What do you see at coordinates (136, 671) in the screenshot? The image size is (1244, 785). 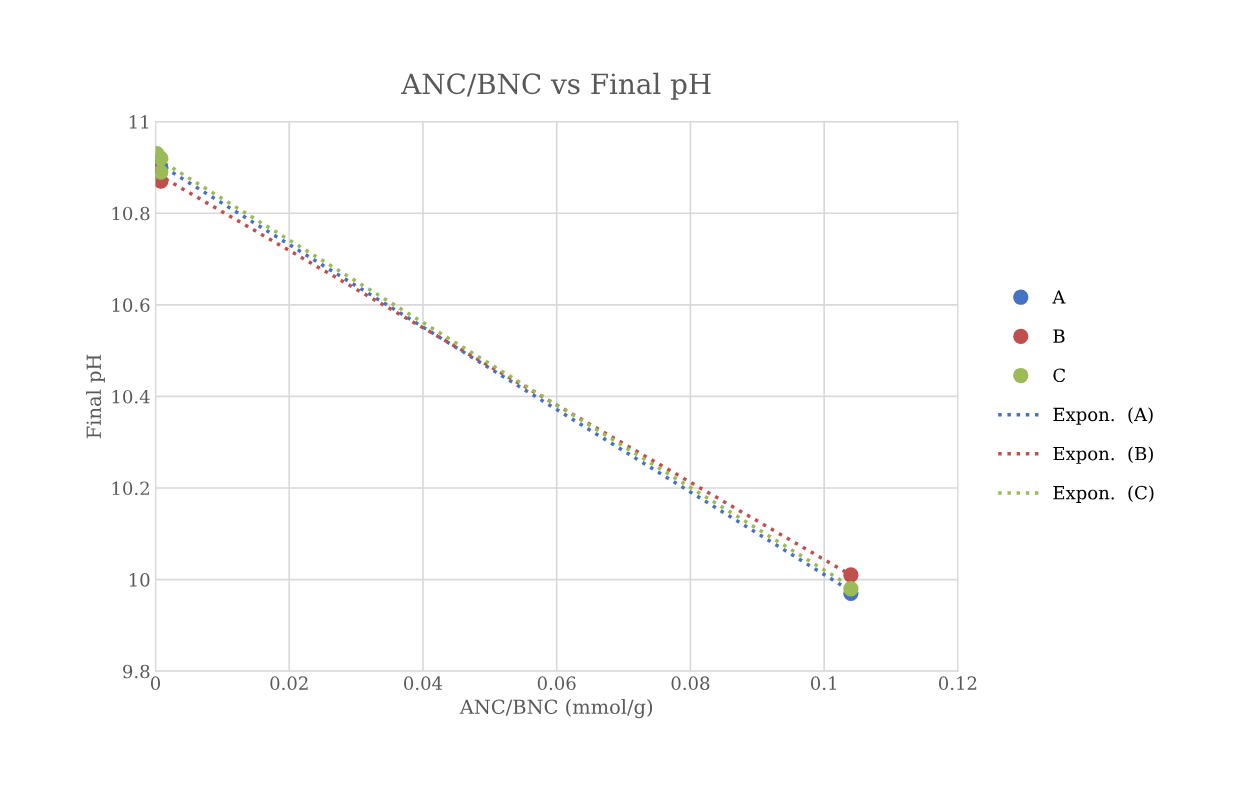 I see `y-tick-label: 9.8` at bounding box center [136, 671].